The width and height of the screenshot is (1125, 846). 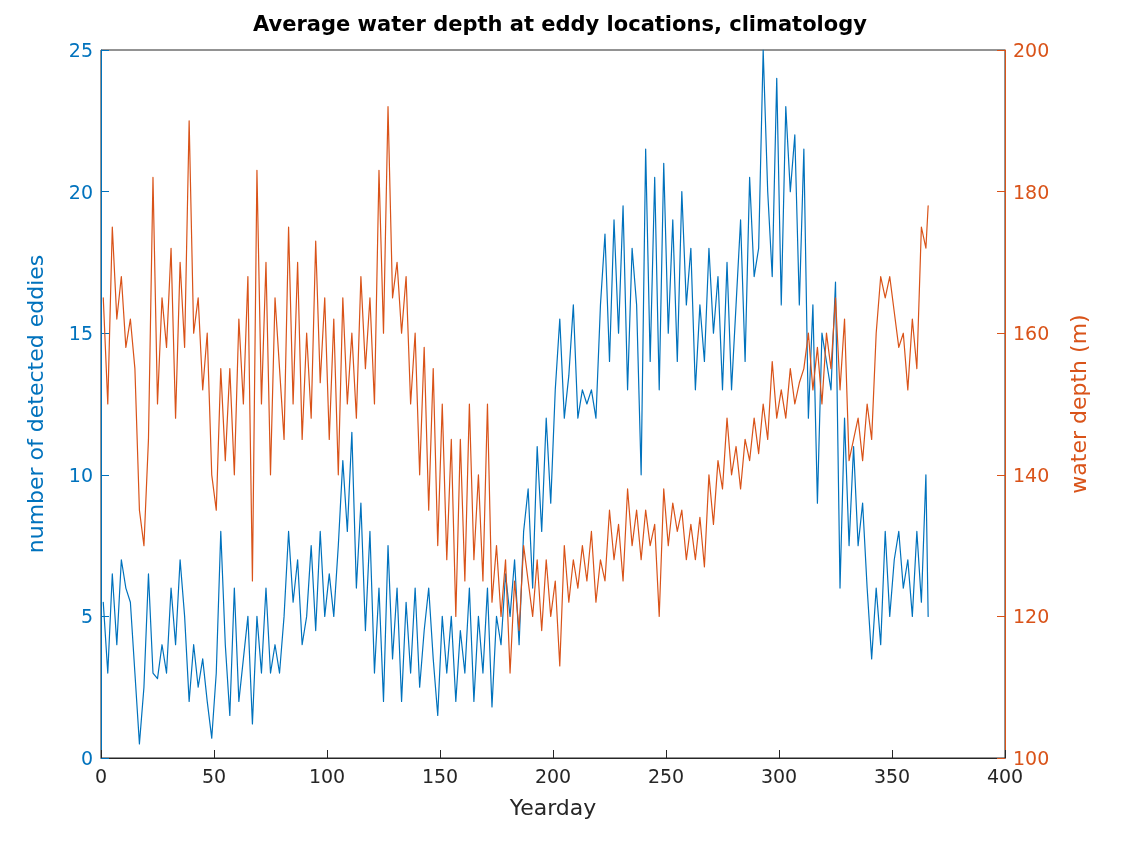 I want to click on y-tick-label: 25, so click(x=80, y=50).